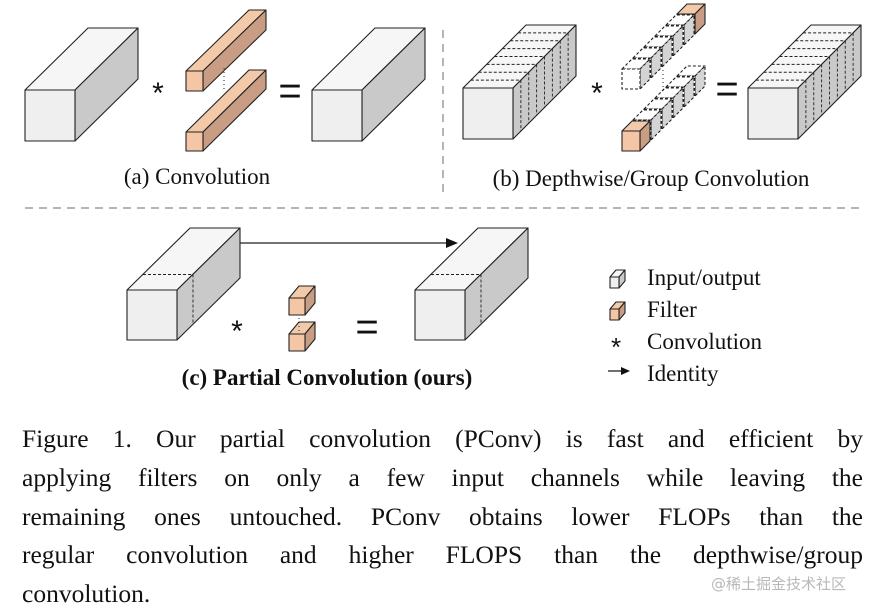 The height and width of the screenshot is (614, 895). I want to click on equals-operator-b: =, so click(726, 89).